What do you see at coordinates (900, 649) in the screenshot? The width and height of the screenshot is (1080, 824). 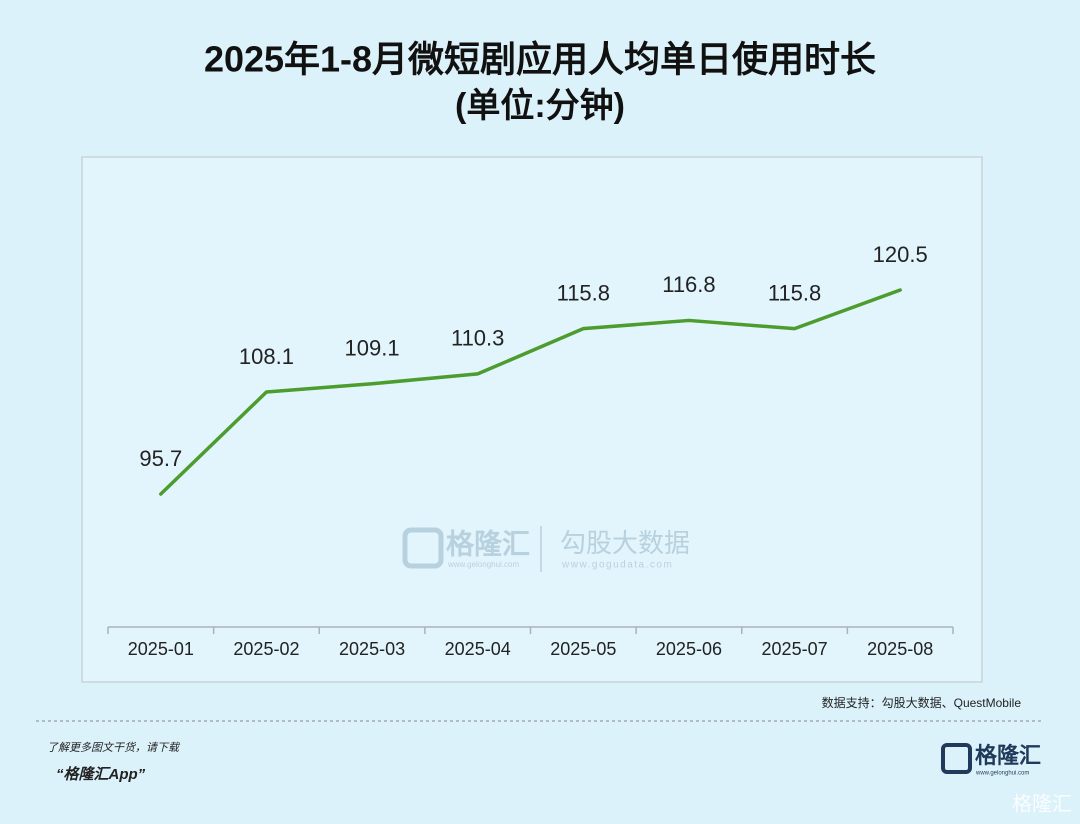 I see `x-tick-label: 2025-08` at bounding box center [900, 649].